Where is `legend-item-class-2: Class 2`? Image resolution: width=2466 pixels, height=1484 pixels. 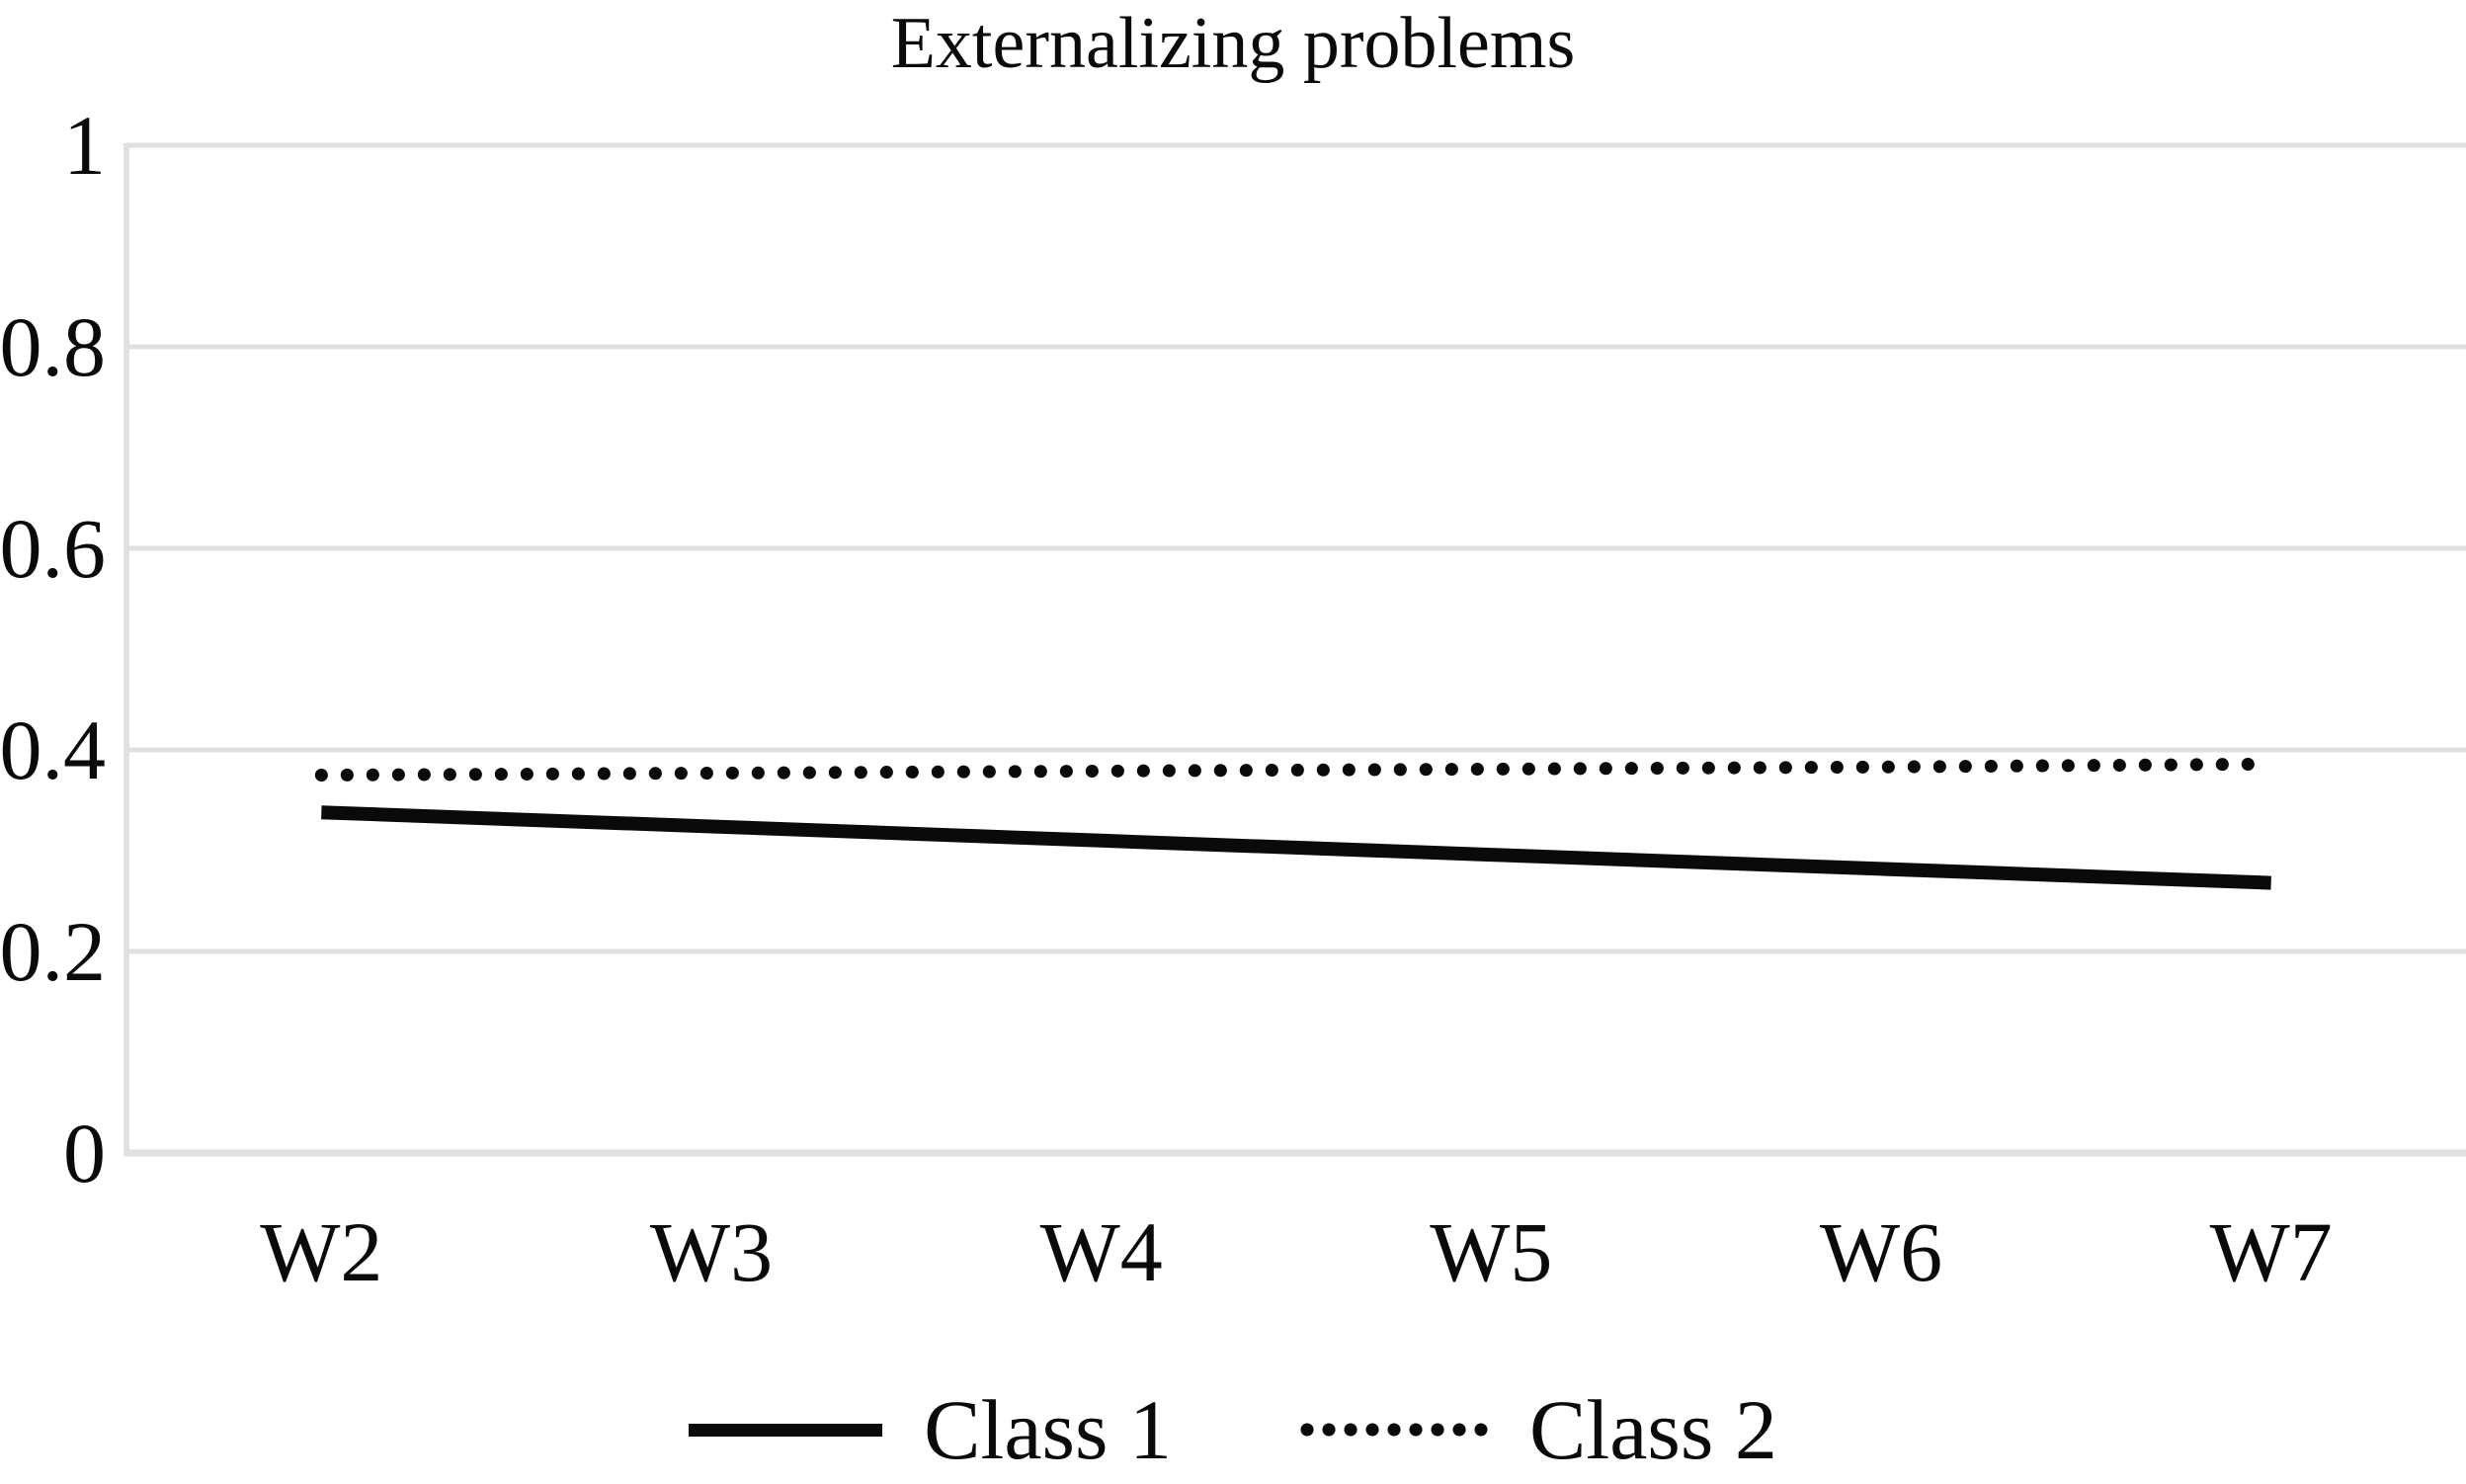
legend-item-class-2: Class 2 is located at coordinates (1539, 1429).